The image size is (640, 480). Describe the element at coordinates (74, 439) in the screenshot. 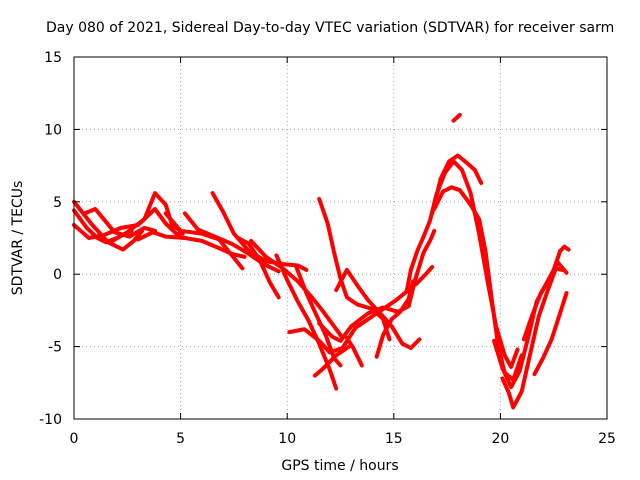

I see `x-tick-label: 0` at that location.